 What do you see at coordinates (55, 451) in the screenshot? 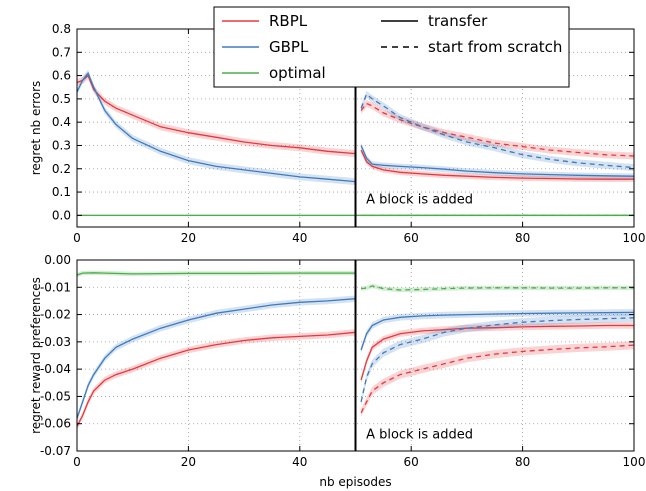
I see `y-tick-label: -0.07` at bounding box center [55, 451].